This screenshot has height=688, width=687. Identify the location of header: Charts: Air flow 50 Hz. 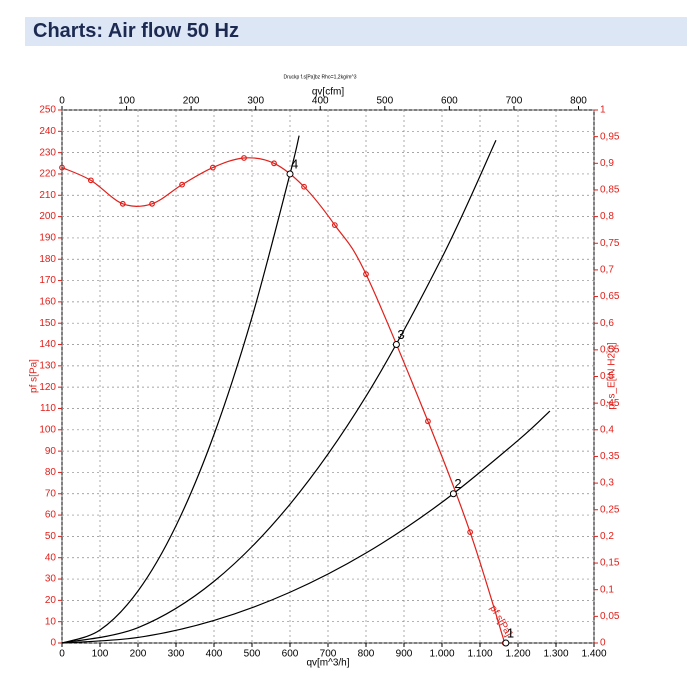
(356, 31).